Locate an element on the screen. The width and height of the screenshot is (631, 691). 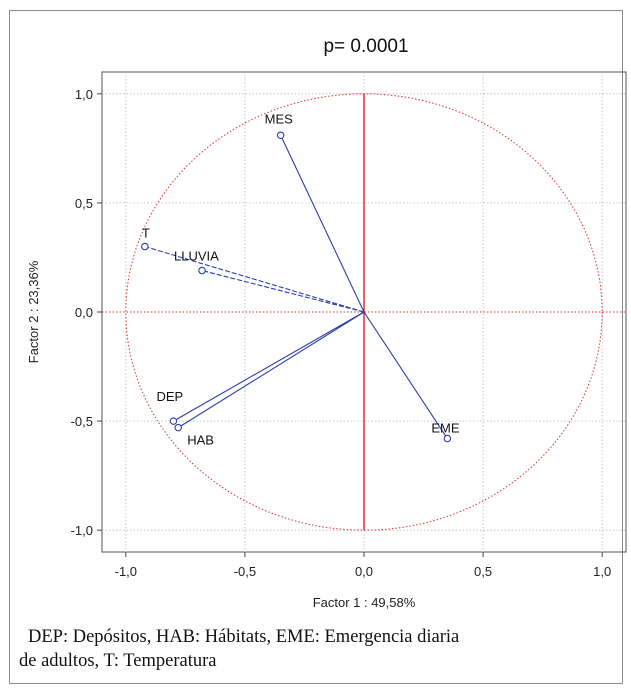
vector-dep is located at coordinates (269, 366).